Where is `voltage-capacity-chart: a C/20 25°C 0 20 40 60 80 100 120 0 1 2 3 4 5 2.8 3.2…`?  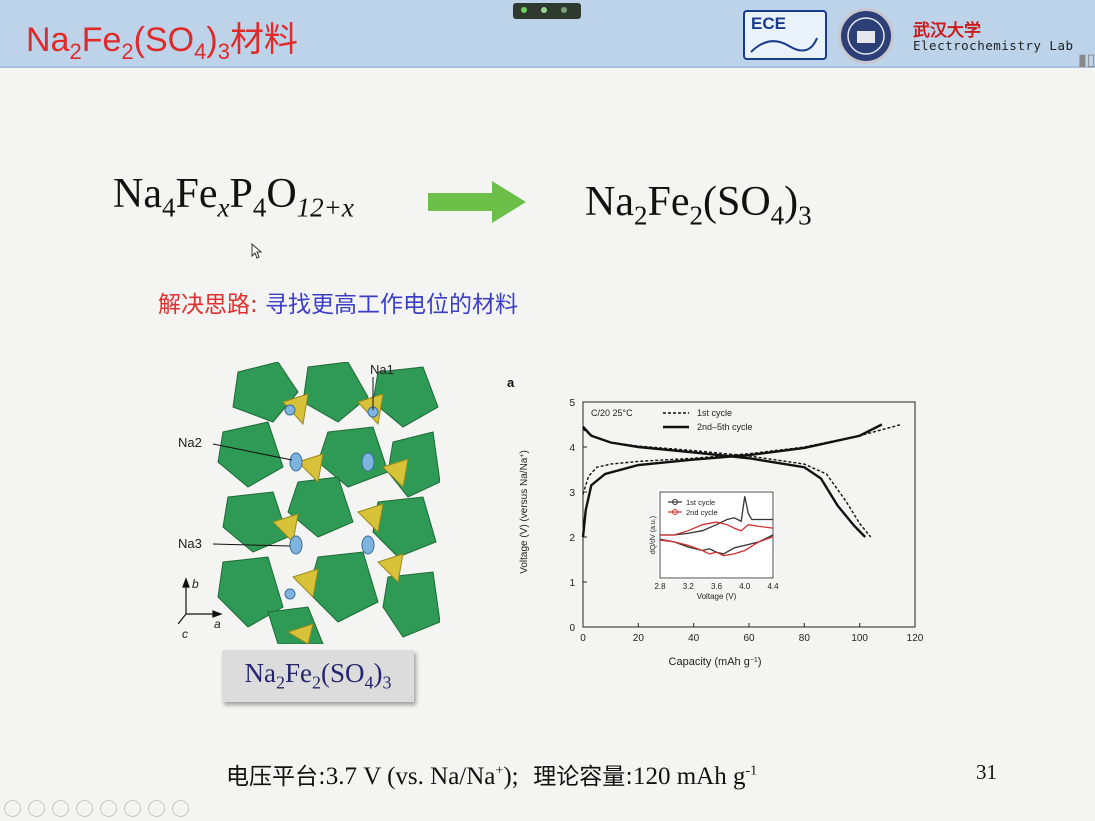
voltage-capacity-chart: a C/20 25°C 0 20 40 60 80 100 120 0 1 2 3 4 5 2.8 3.2… is located at coordinates (715, 521).